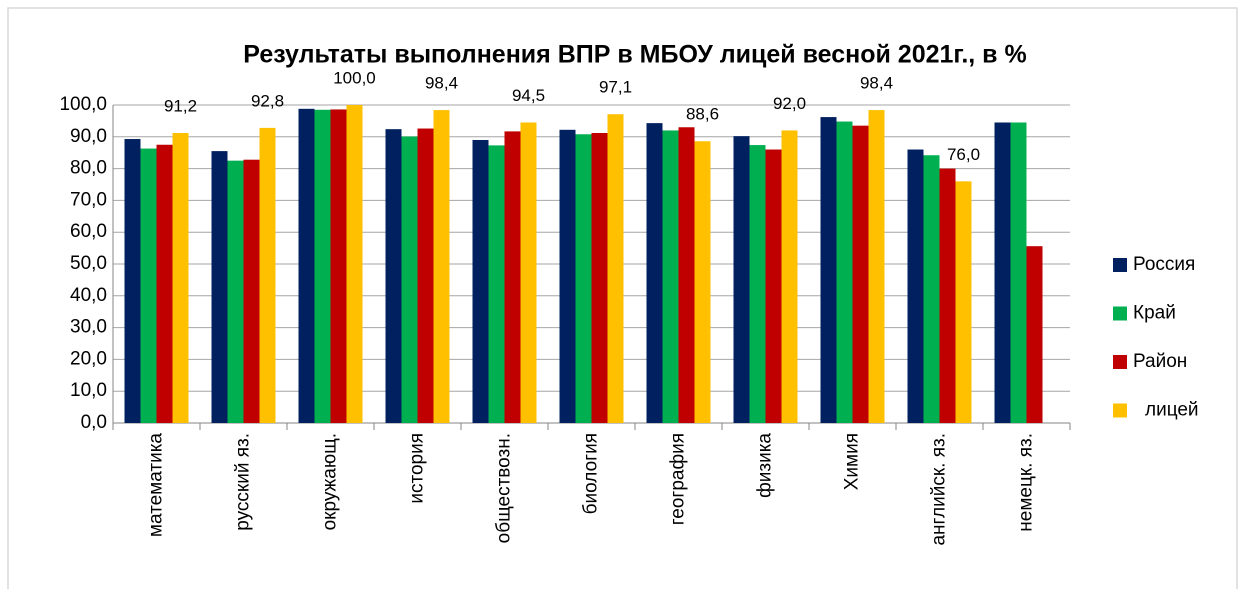 The image size is (1245, 589). Describe the element at coordinates (88, 168) in the screenshot. I see `y-tick-label: 80,0` at that location.